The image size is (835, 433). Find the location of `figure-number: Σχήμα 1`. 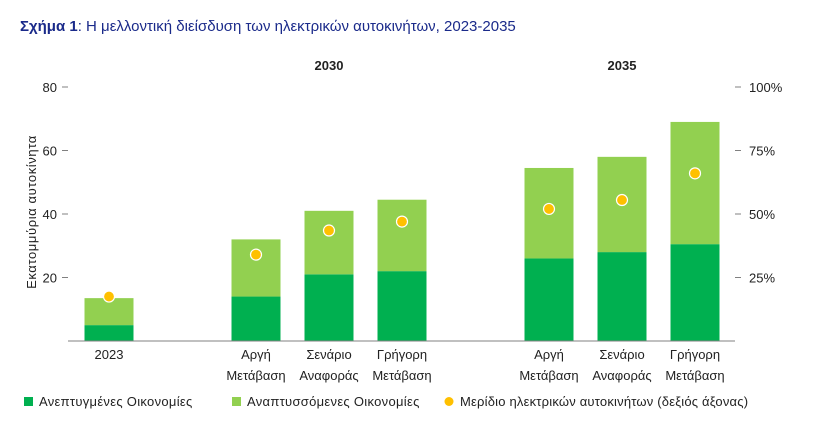

figure-number: Σχήμα 1 is located at coordinates (49, 26).